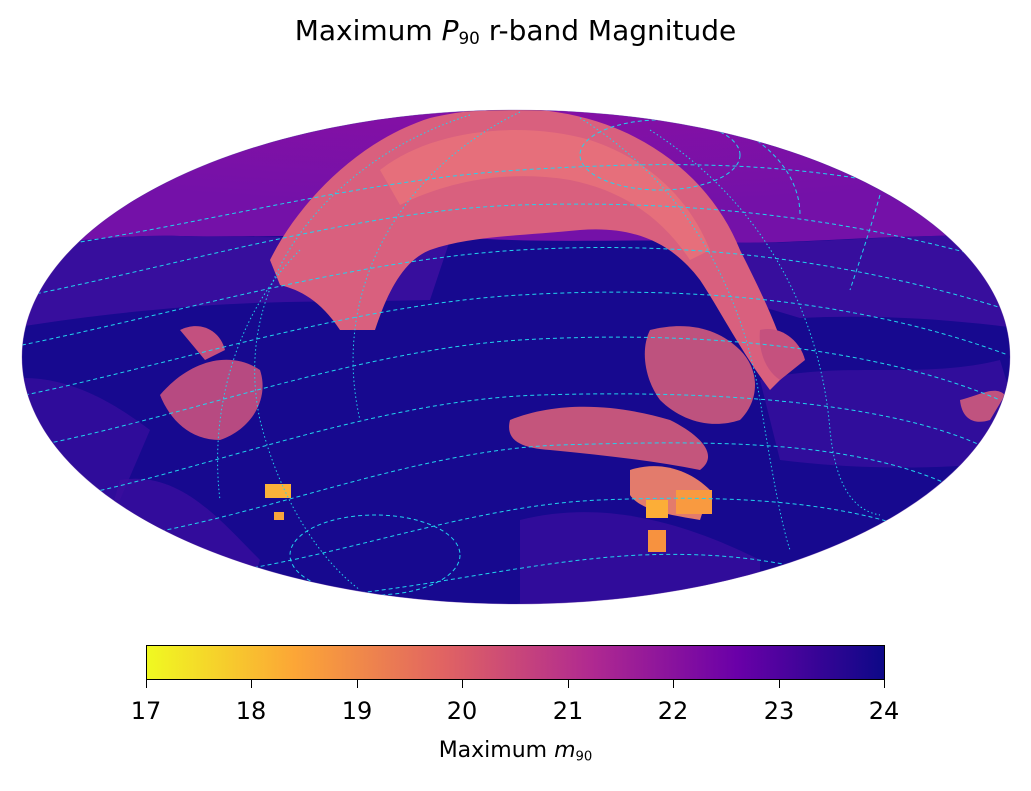  I want to click on map-title: Maximum P90 r-band Magnitude, so click(515, 31).